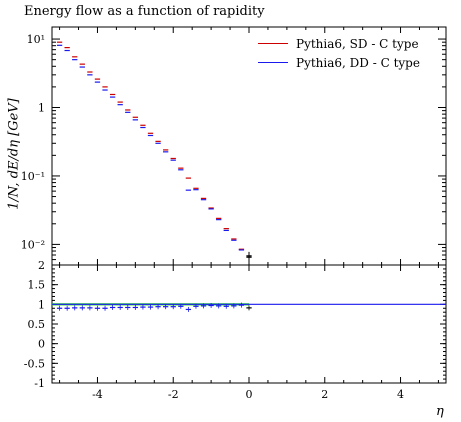  I want to click on x-tick-label: -4, so click(97, 394).